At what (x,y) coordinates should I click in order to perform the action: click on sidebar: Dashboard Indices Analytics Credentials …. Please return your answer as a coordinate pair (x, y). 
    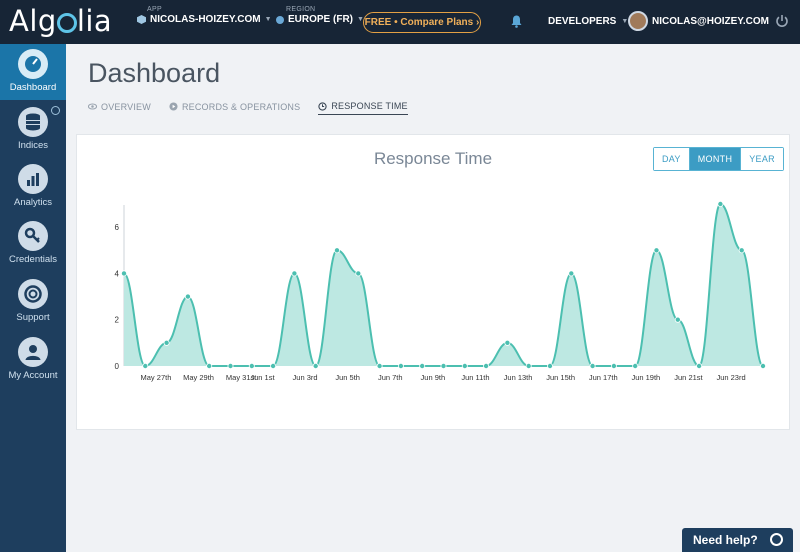
    Looking at the image, I should click on (33, 298).